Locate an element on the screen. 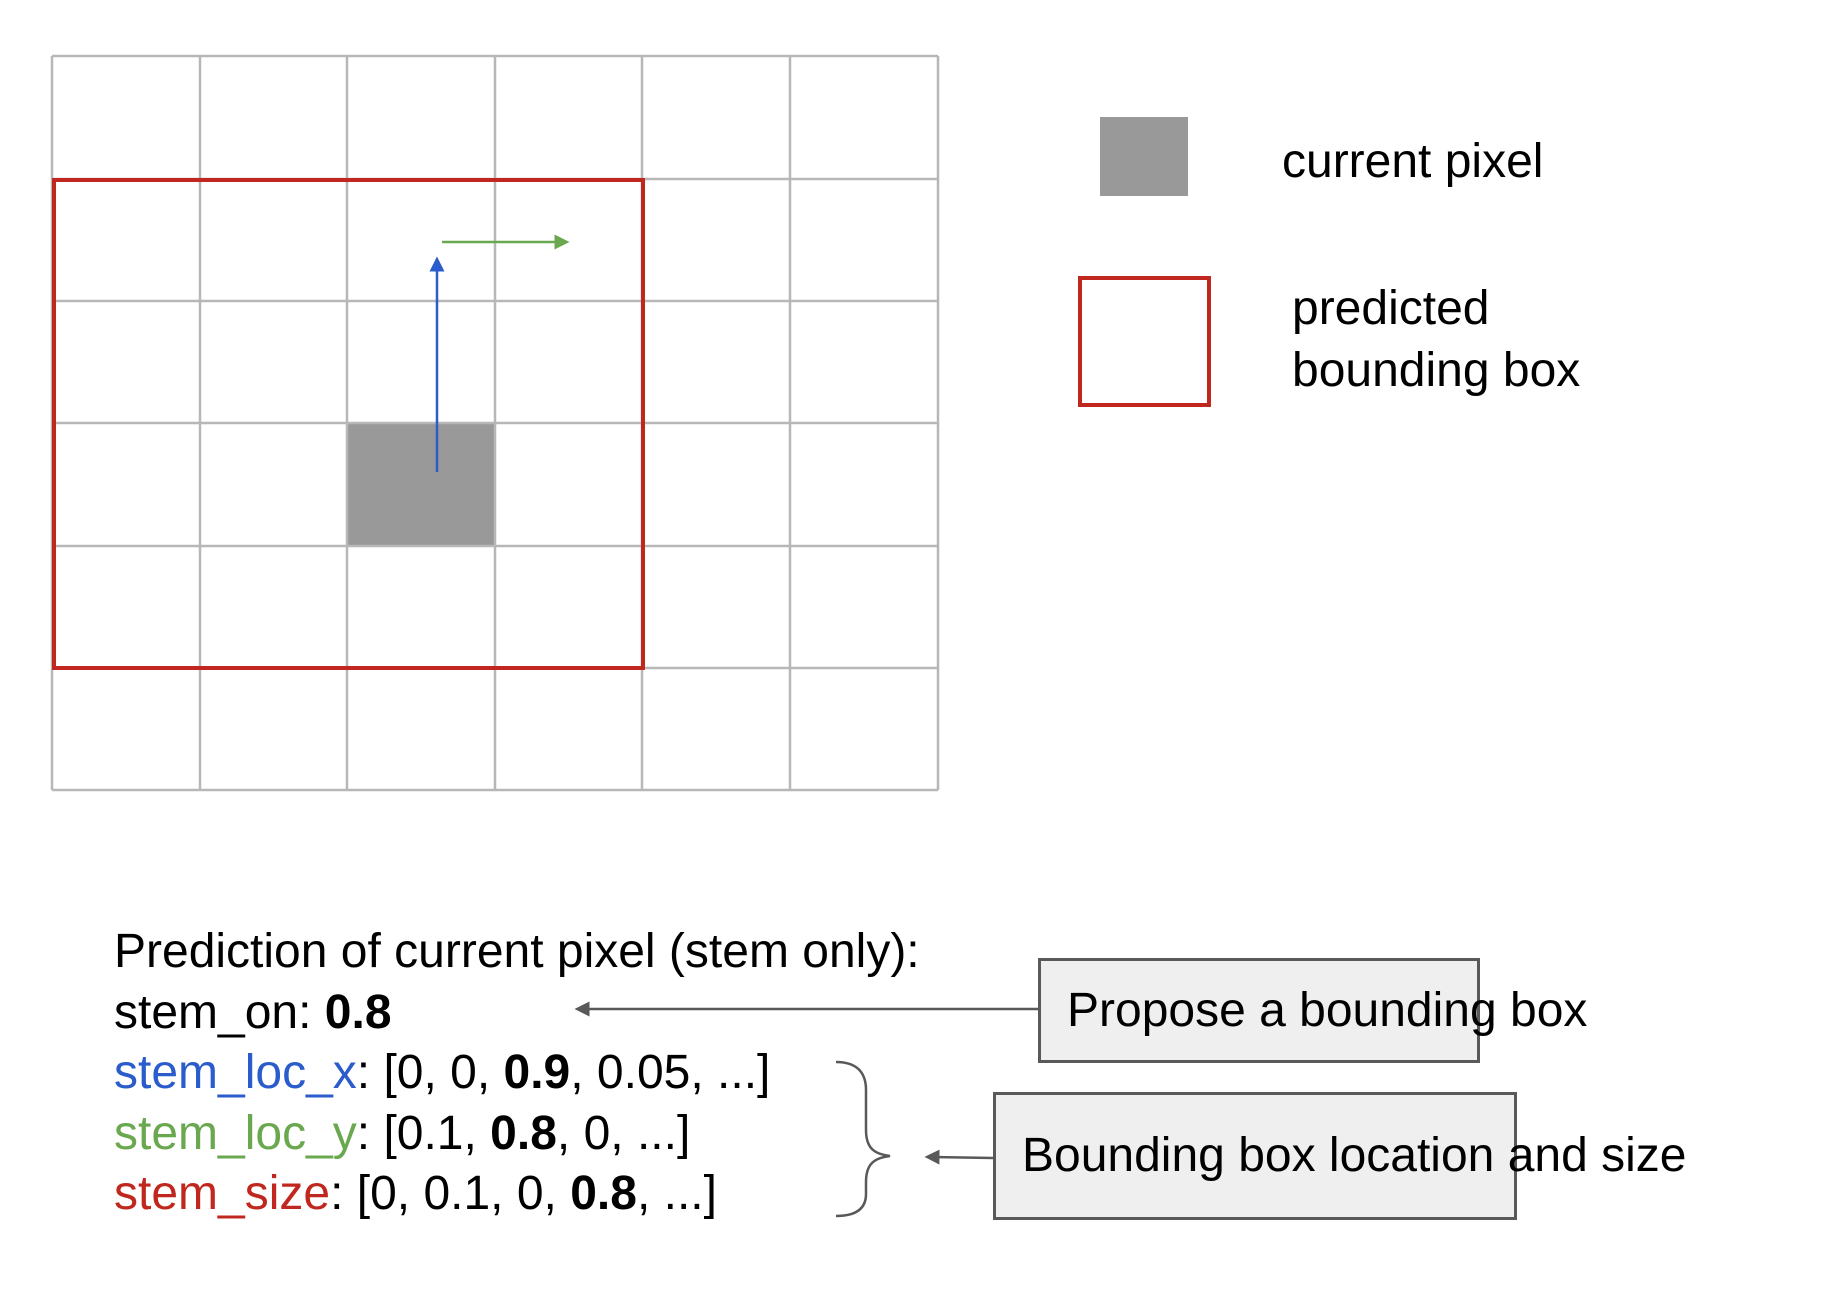  stem-loc-y-pre: : [0.1, is located at coordinates (423, 1133).